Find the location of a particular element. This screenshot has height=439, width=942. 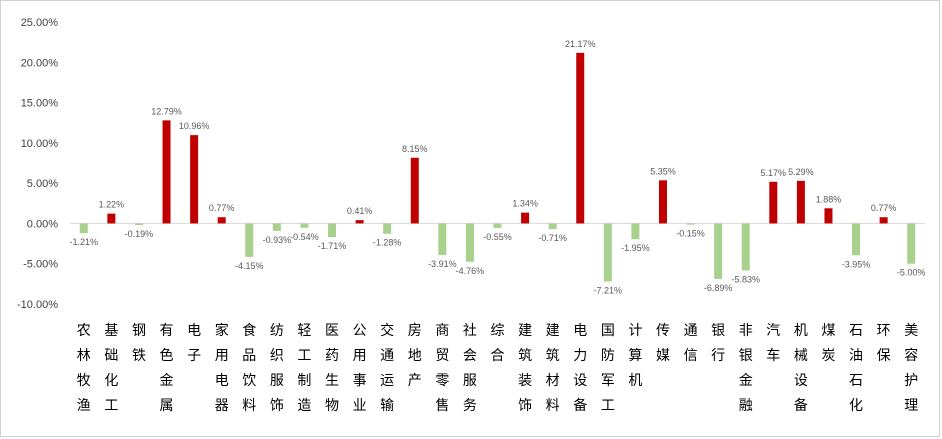

category-label-char: 算 is located at coordinates (635, 356).